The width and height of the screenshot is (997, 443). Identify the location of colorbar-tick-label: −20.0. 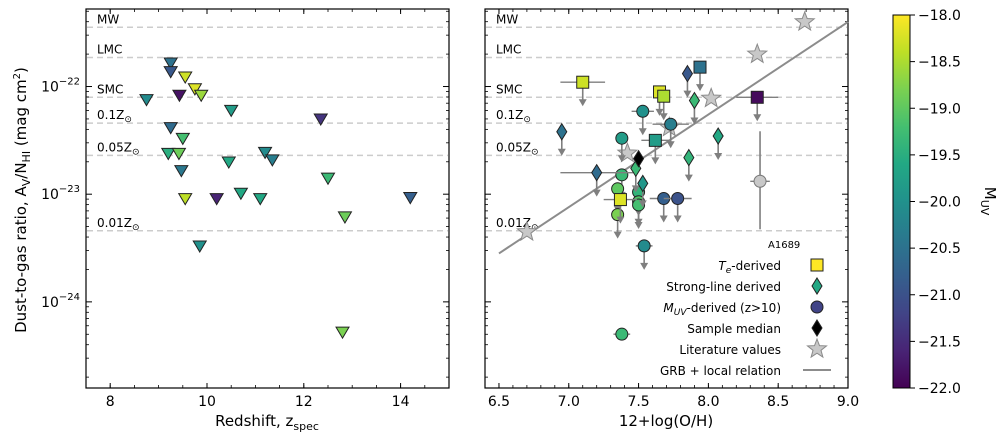
(939, 203).